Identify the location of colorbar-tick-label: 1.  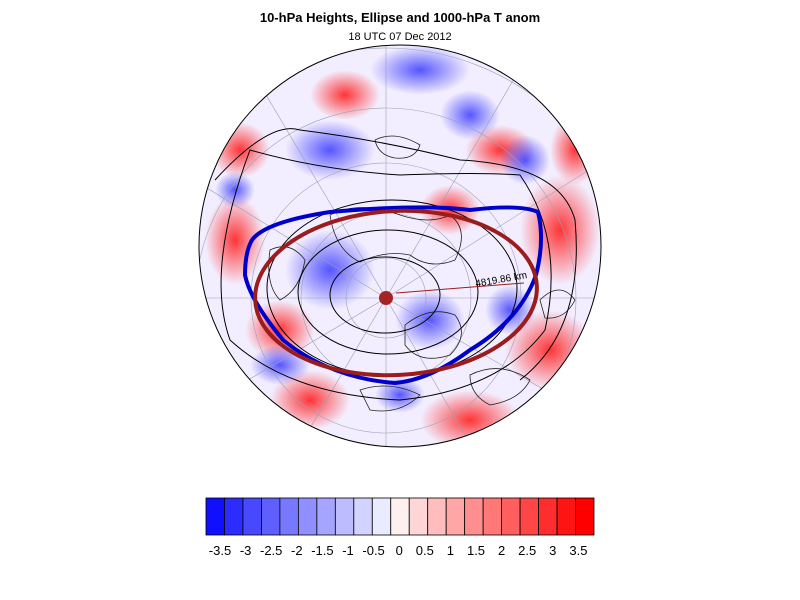
(450, 550).